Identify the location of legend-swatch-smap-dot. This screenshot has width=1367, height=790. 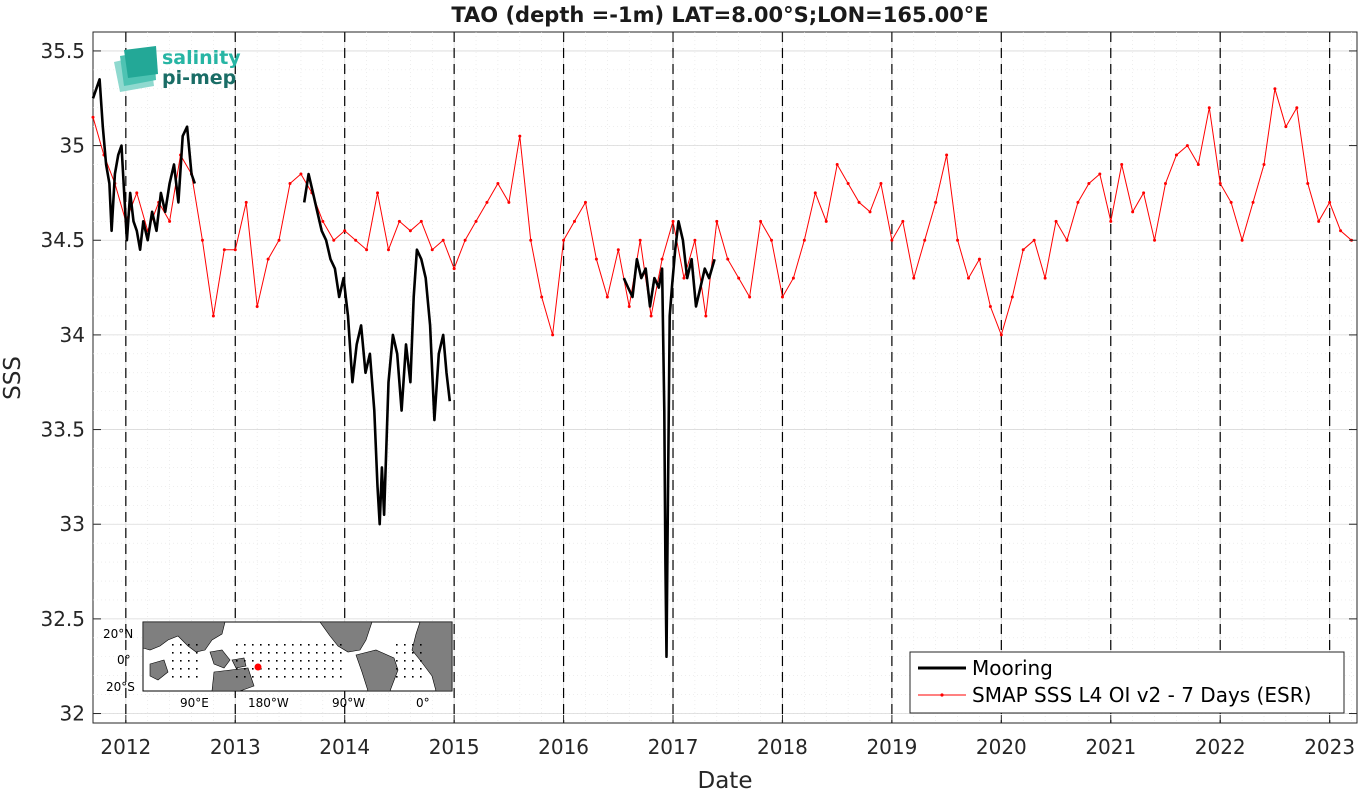
(942, 695).